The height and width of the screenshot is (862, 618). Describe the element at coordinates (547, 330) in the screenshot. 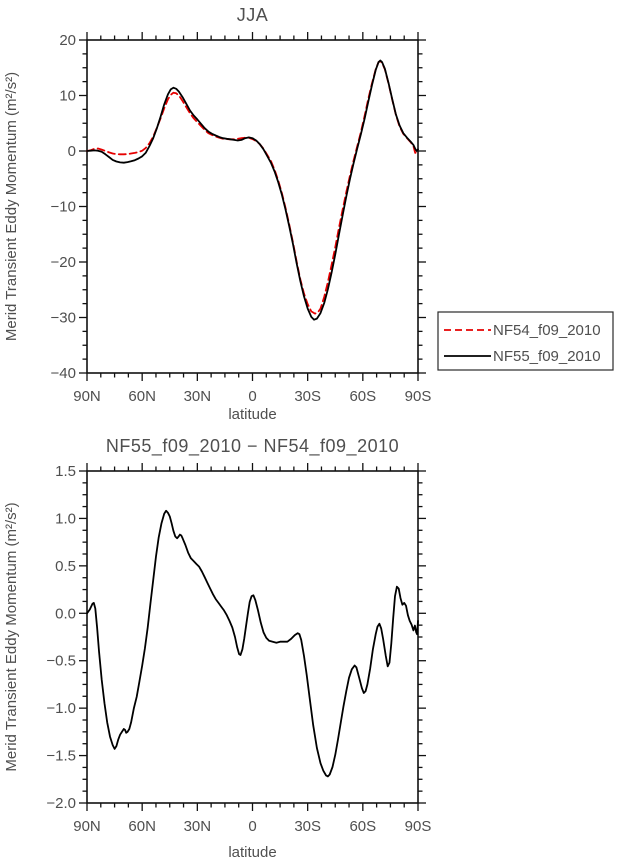

I see `legend-label: NF54_f09_2010` at that location.